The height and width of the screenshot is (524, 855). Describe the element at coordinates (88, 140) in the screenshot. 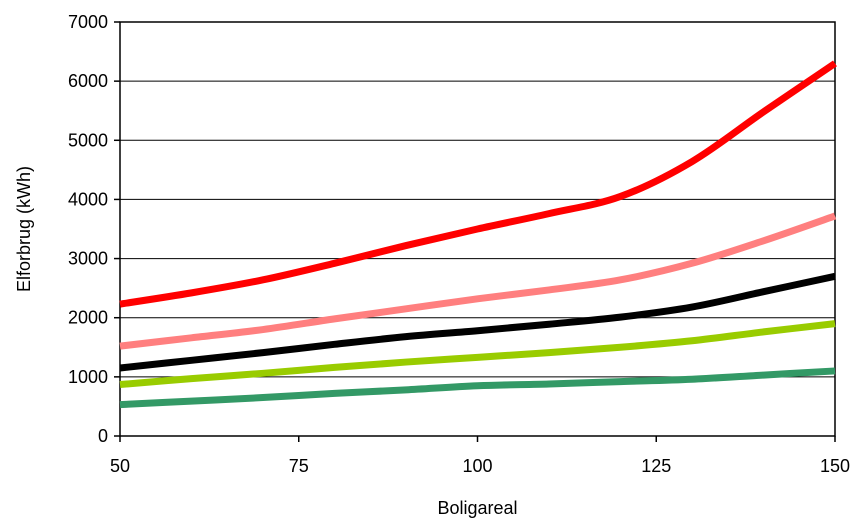

I see `y-tick-label: 5000` at that location.